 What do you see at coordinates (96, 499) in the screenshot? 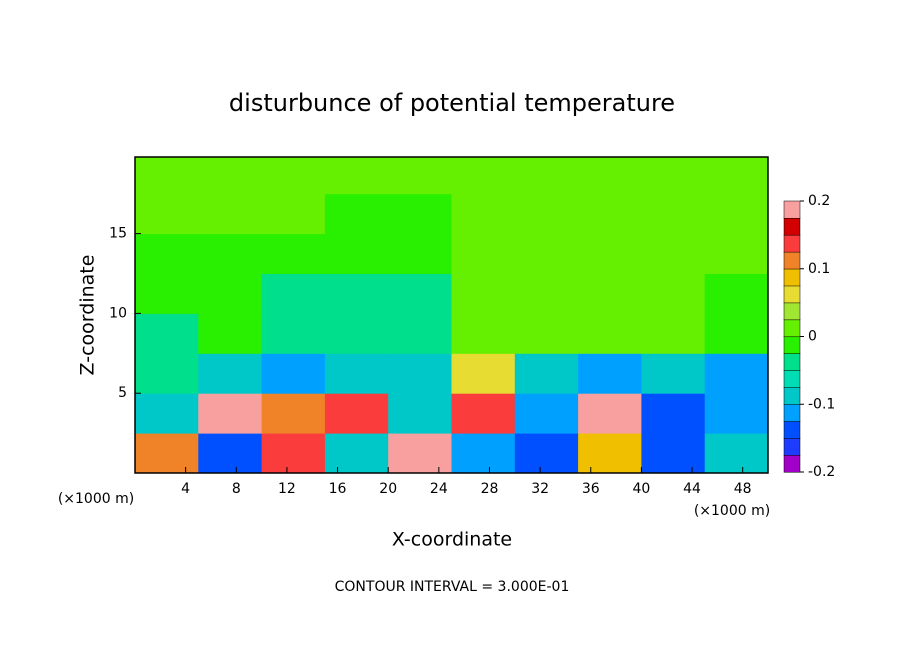
I see `x-unit-label: (×1000 m)` at bounding box center [96, 499].